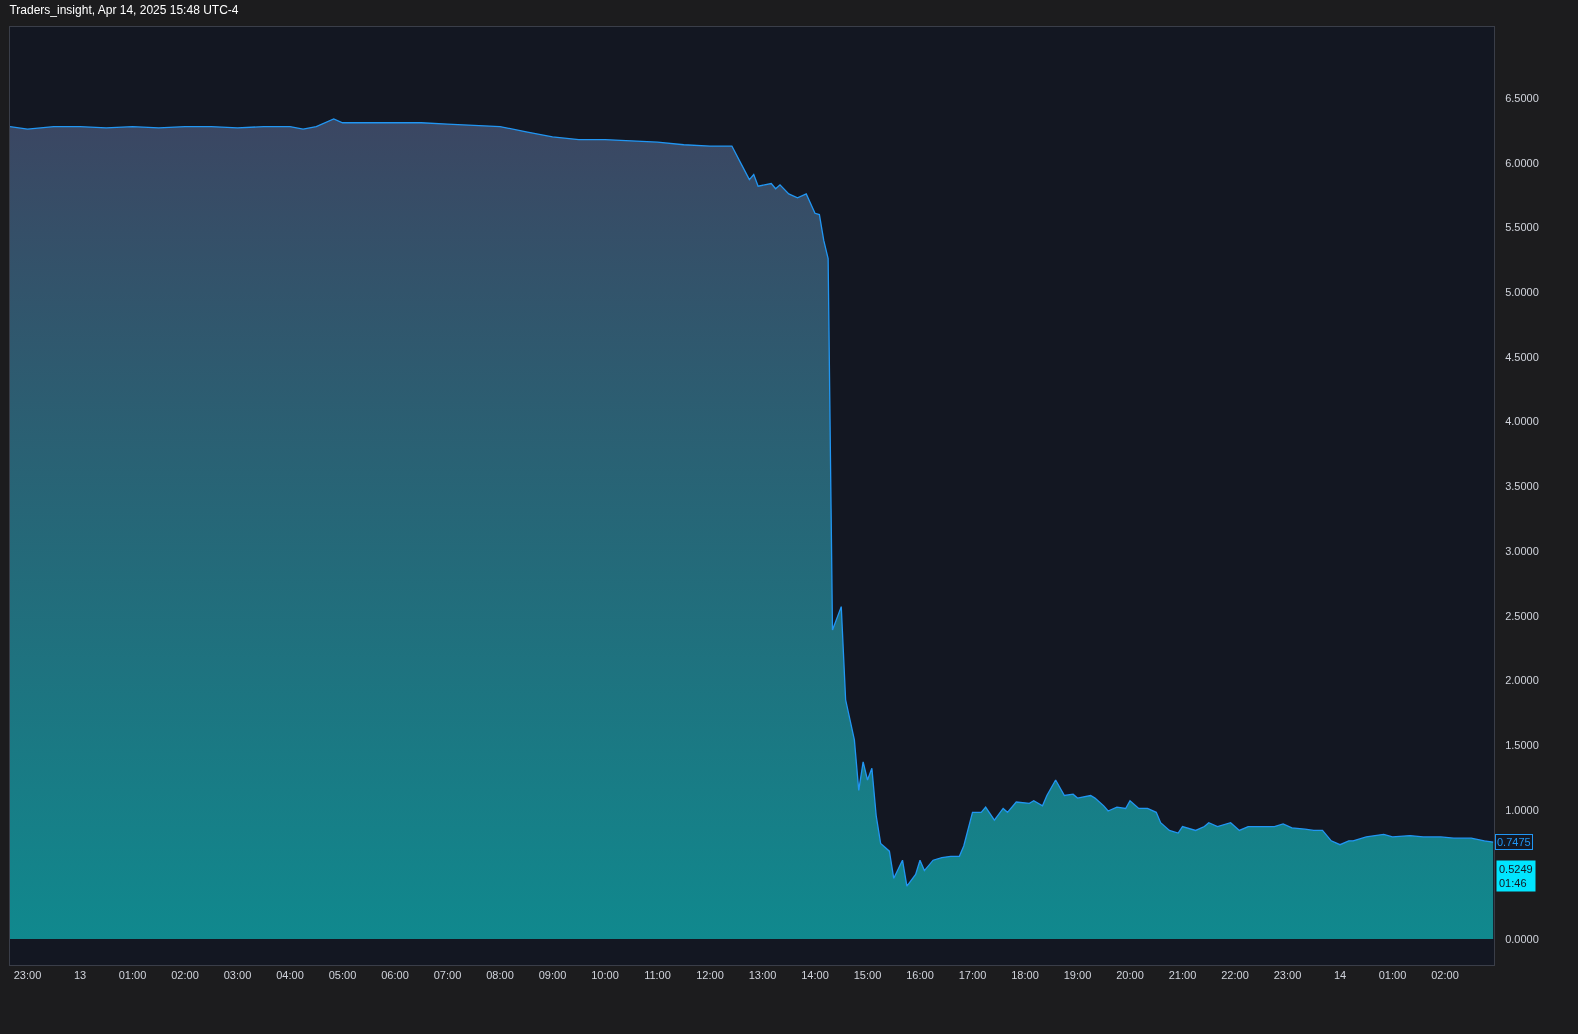  I want to click on x-tick-label: 11:00, so click(657, 975).